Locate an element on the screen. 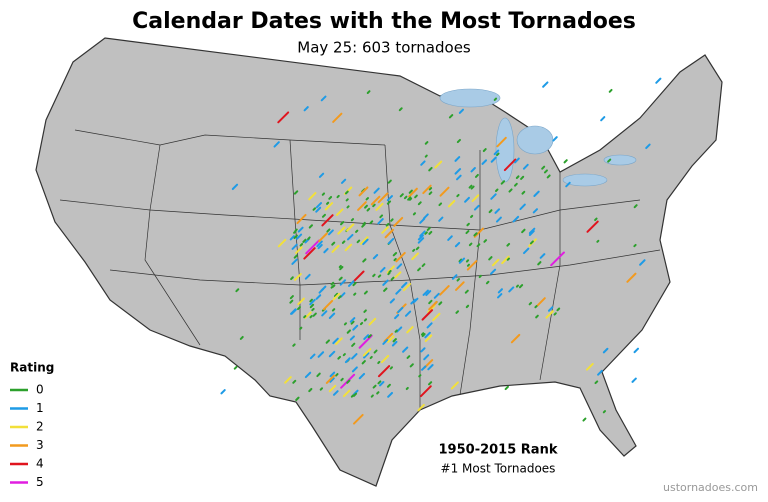  legend-label: 5 is located at coordinates (40, 482).